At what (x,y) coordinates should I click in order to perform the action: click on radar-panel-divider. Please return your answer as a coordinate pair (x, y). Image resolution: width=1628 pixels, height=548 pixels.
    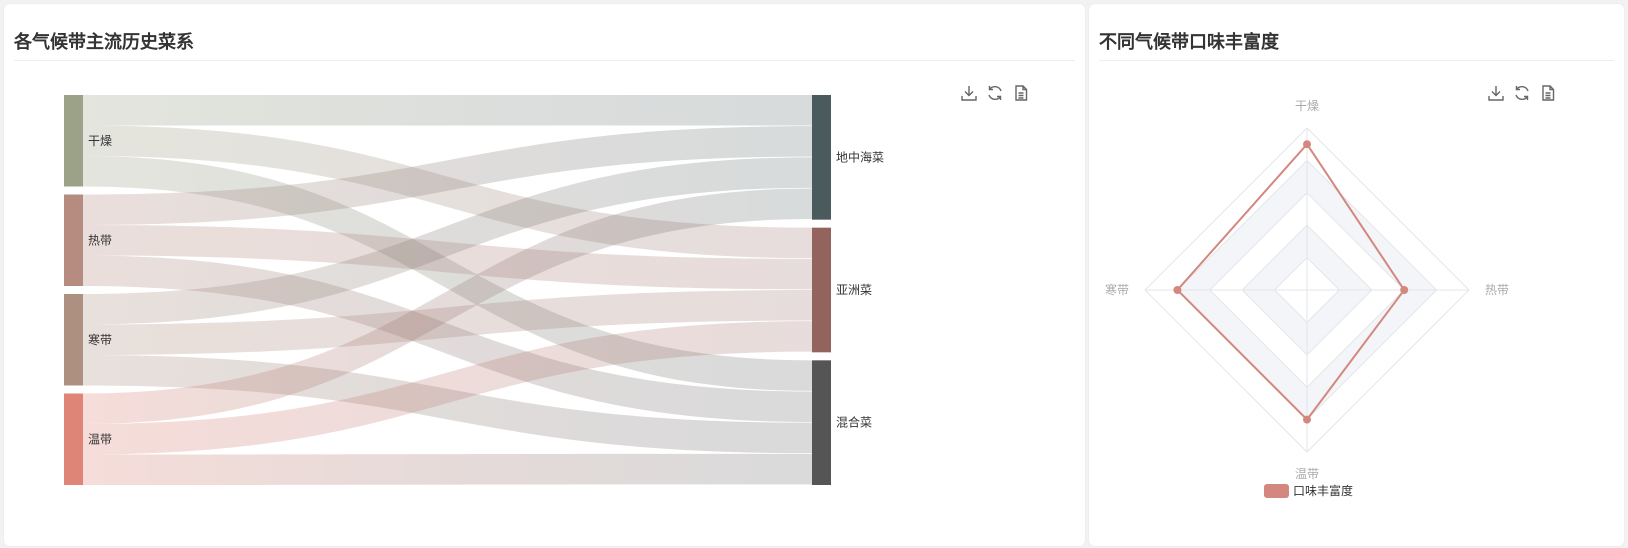
    Looking at the image, I should click on (1356, 60).